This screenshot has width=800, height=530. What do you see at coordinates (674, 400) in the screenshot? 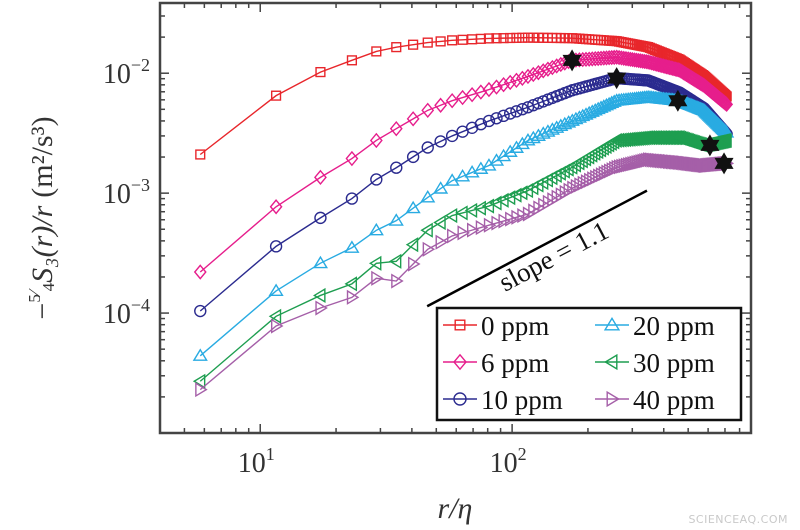
I see `legend-label: 40 ppm` at bounding box center [674, 400].